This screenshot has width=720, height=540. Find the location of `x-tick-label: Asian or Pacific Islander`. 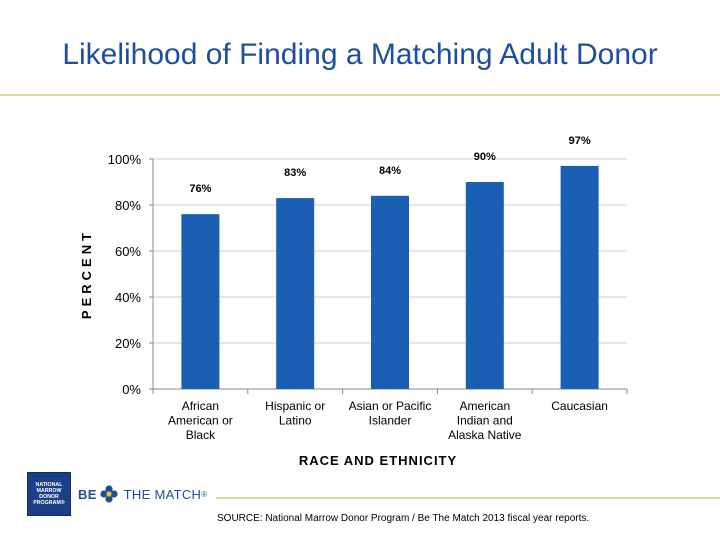

x-tick-label: Asian or Pacific Islander is located at coordinates (390, 413).